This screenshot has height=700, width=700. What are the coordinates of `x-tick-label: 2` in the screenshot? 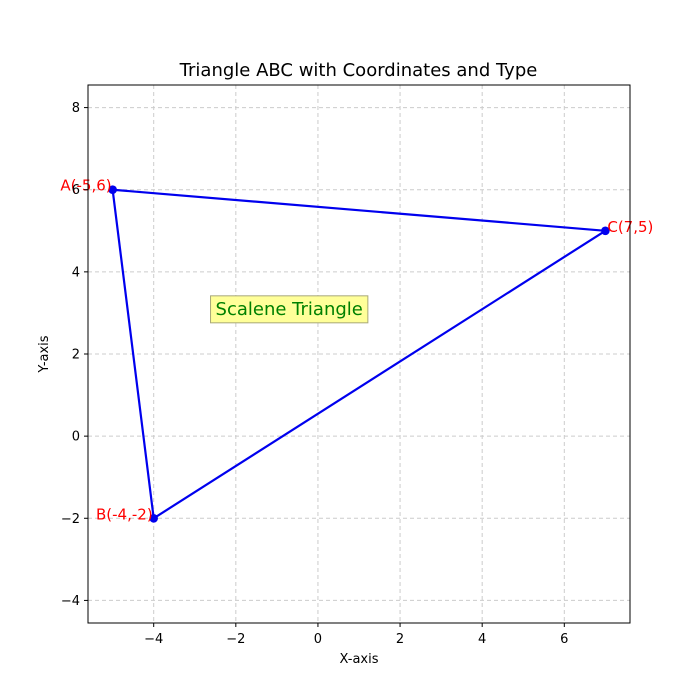 It's located at (400, 639).